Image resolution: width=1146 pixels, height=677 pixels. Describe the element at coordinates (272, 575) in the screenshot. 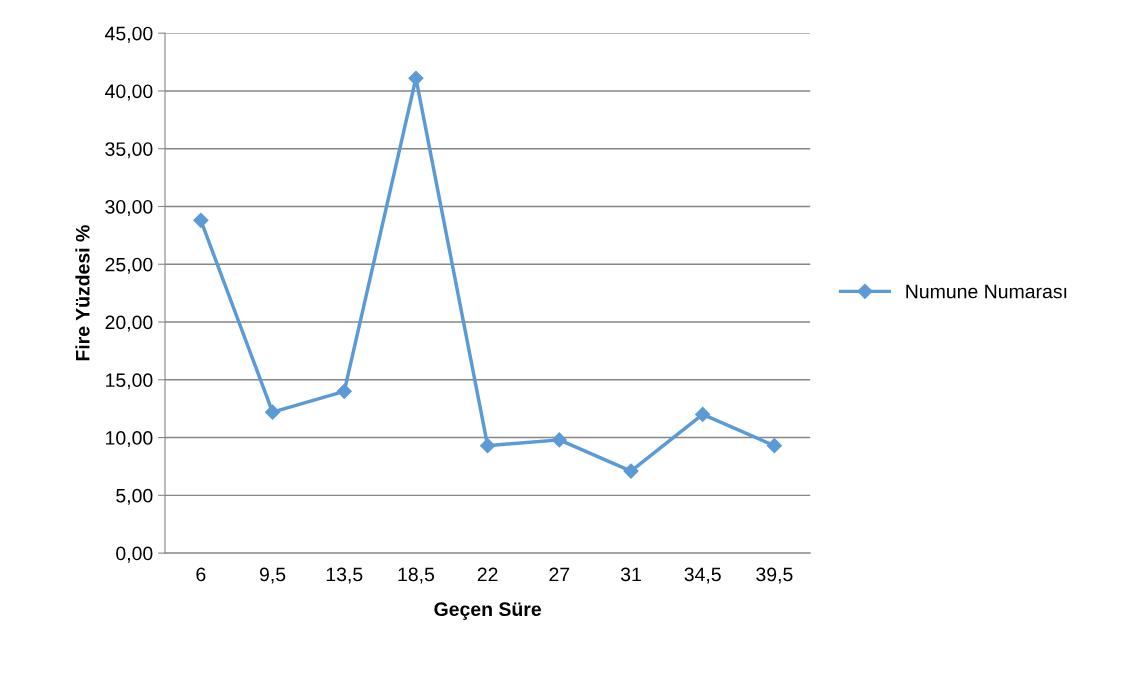

I see `x-tick-label: 9,5` at that location.